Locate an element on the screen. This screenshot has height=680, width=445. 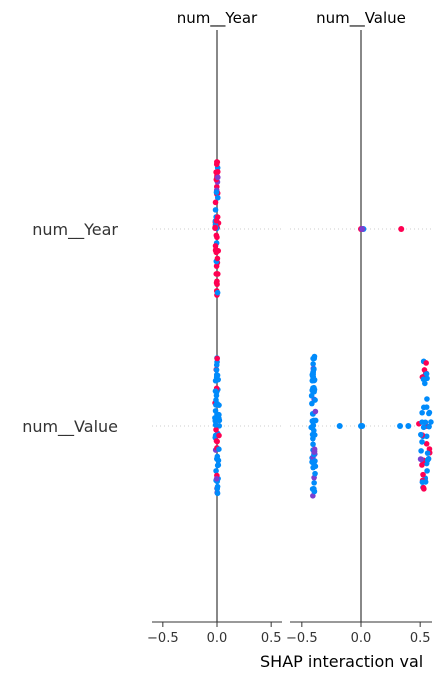
x-tick-label-p2-2: 0.5 is located at coordinates (420, 638).